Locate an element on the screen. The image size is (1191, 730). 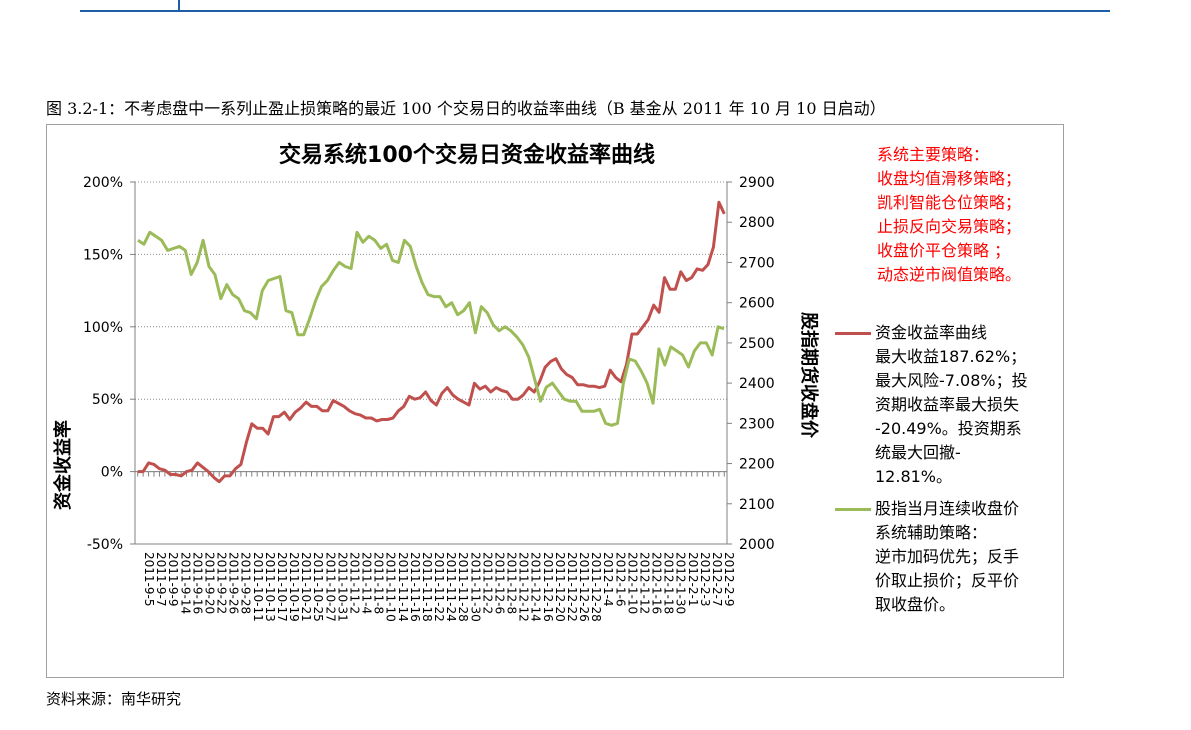
x-tick-label: 2011-12-28 is located at coordinates (596, 587).